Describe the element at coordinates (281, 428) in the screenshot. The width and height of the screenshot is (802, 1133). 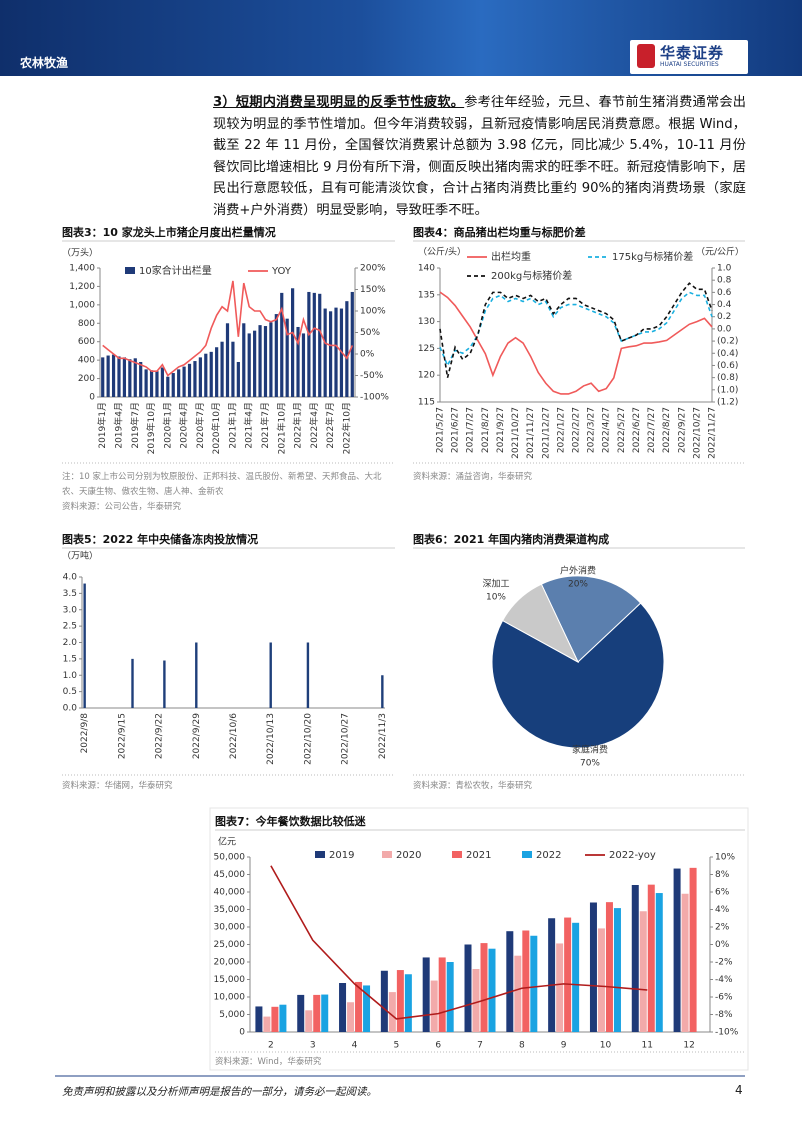
I see `x-tick-label: 2021年10月` at that location.